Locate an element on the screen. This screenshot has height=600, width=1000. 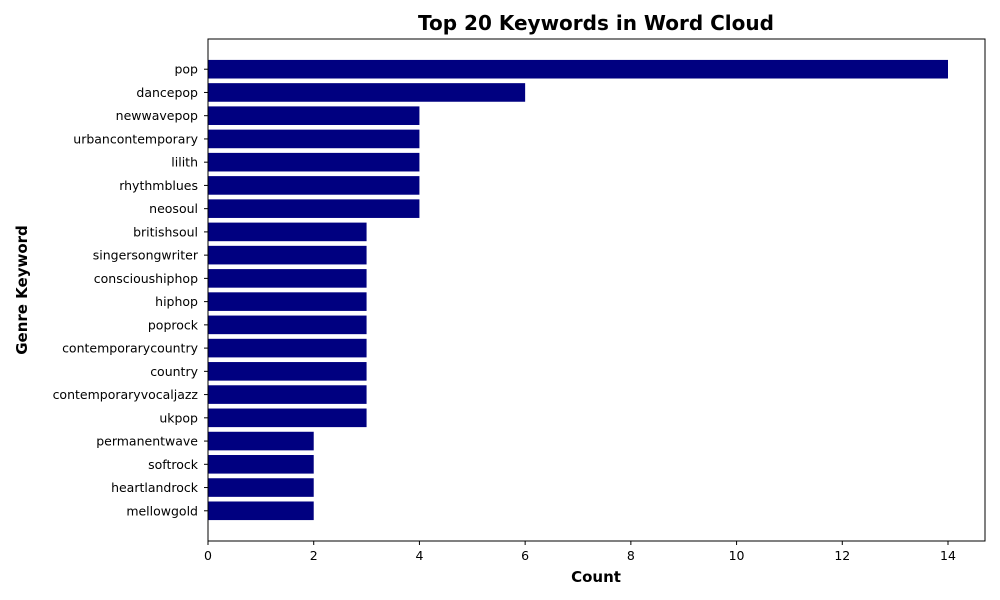
bar-singersongwriter is located at coordinates (287, 255).